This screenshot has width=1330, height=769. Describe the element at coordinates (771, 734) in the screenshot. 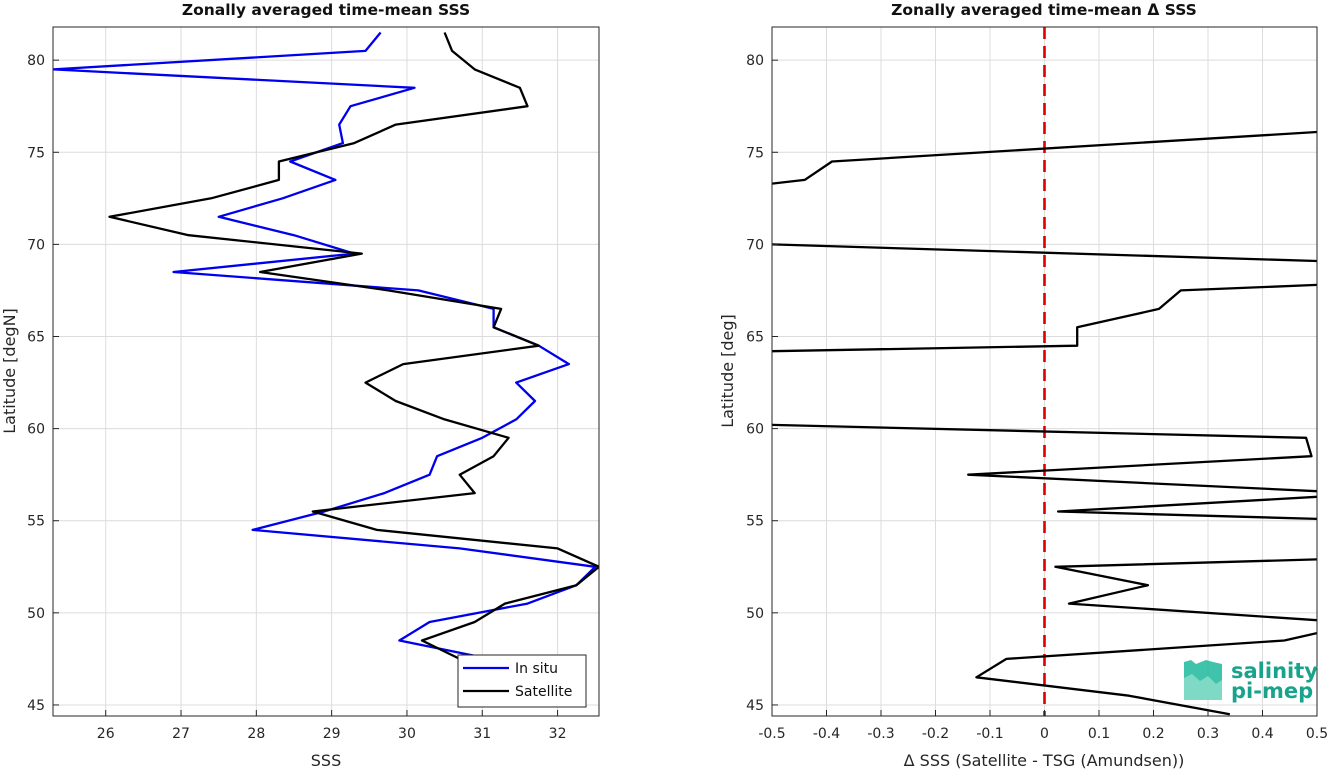

I see `x-tick-label: -0.5` at that location.